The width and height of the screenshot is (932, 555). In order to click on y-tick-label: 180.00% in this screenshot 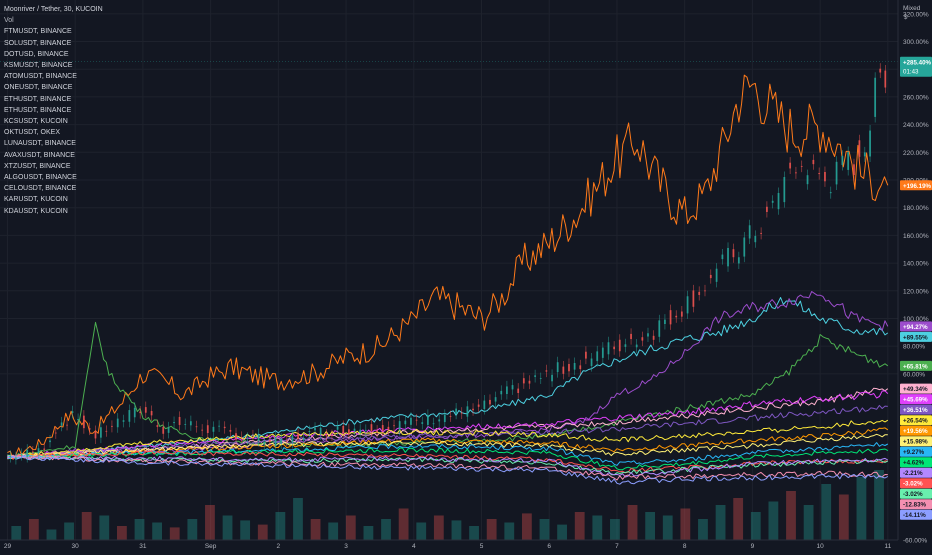, I will do `click(916, 208)`.